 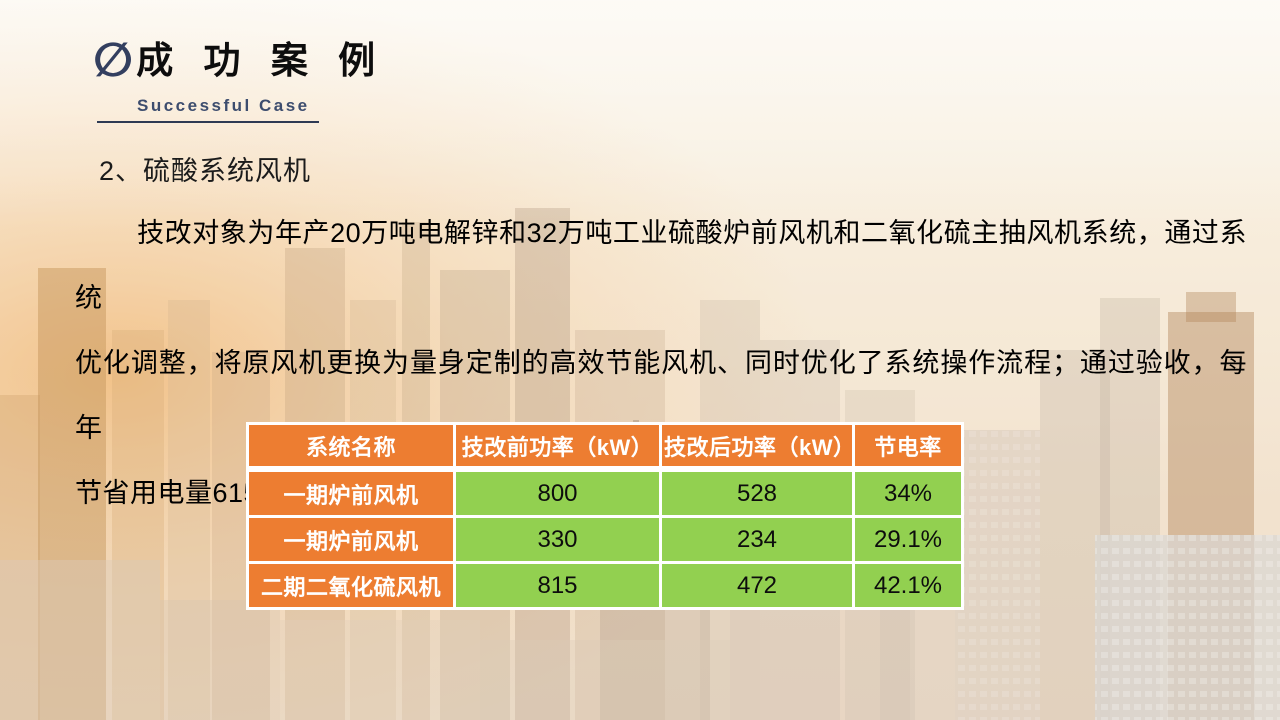 What do you see at coordinates (757, 447) in the screenshot?
I see `col-header-power-after: 技改后功率（kW）` at bounding box center [757, 447].